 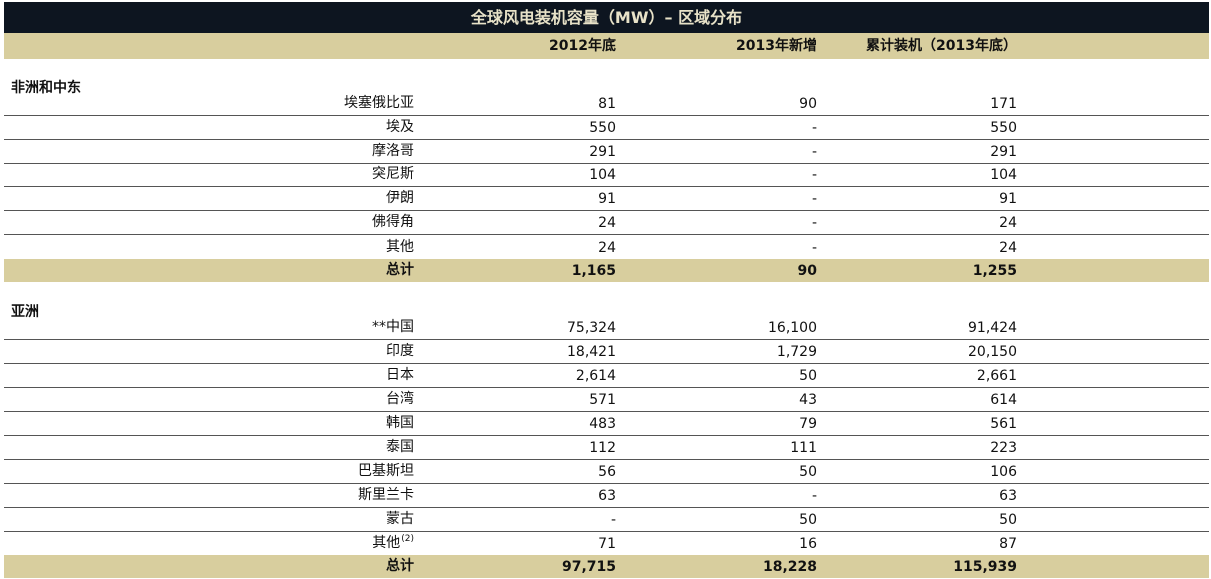 I want to click on row-value-cumulative: 50, so click(x=1008, y=520).